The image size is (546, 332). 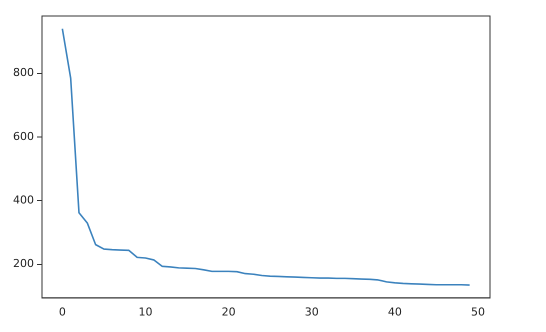 I want to click on x-tick-label: 0, so click(x=62, y=311).